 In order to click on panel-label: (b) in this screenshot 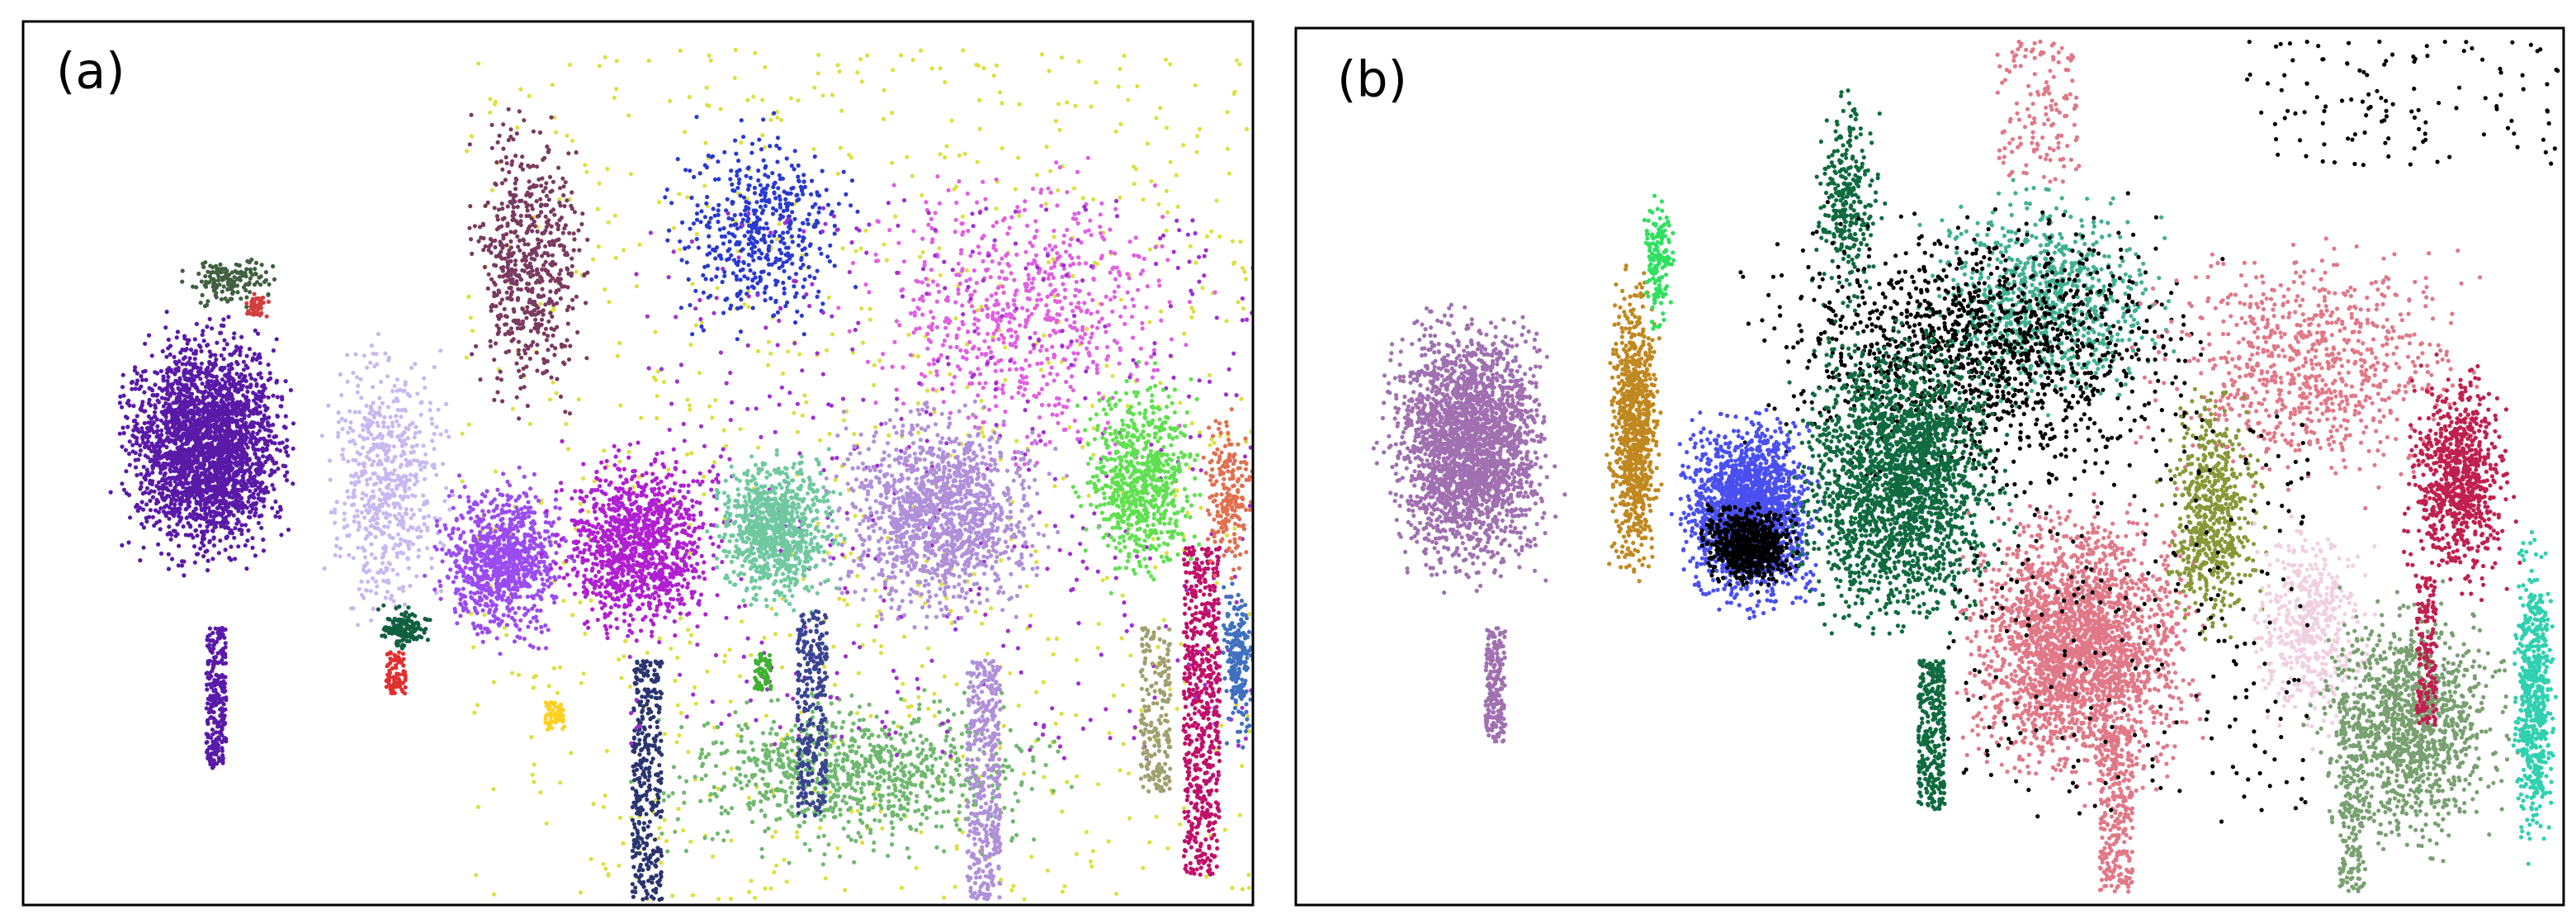, I will do `click(1372, 80)`.